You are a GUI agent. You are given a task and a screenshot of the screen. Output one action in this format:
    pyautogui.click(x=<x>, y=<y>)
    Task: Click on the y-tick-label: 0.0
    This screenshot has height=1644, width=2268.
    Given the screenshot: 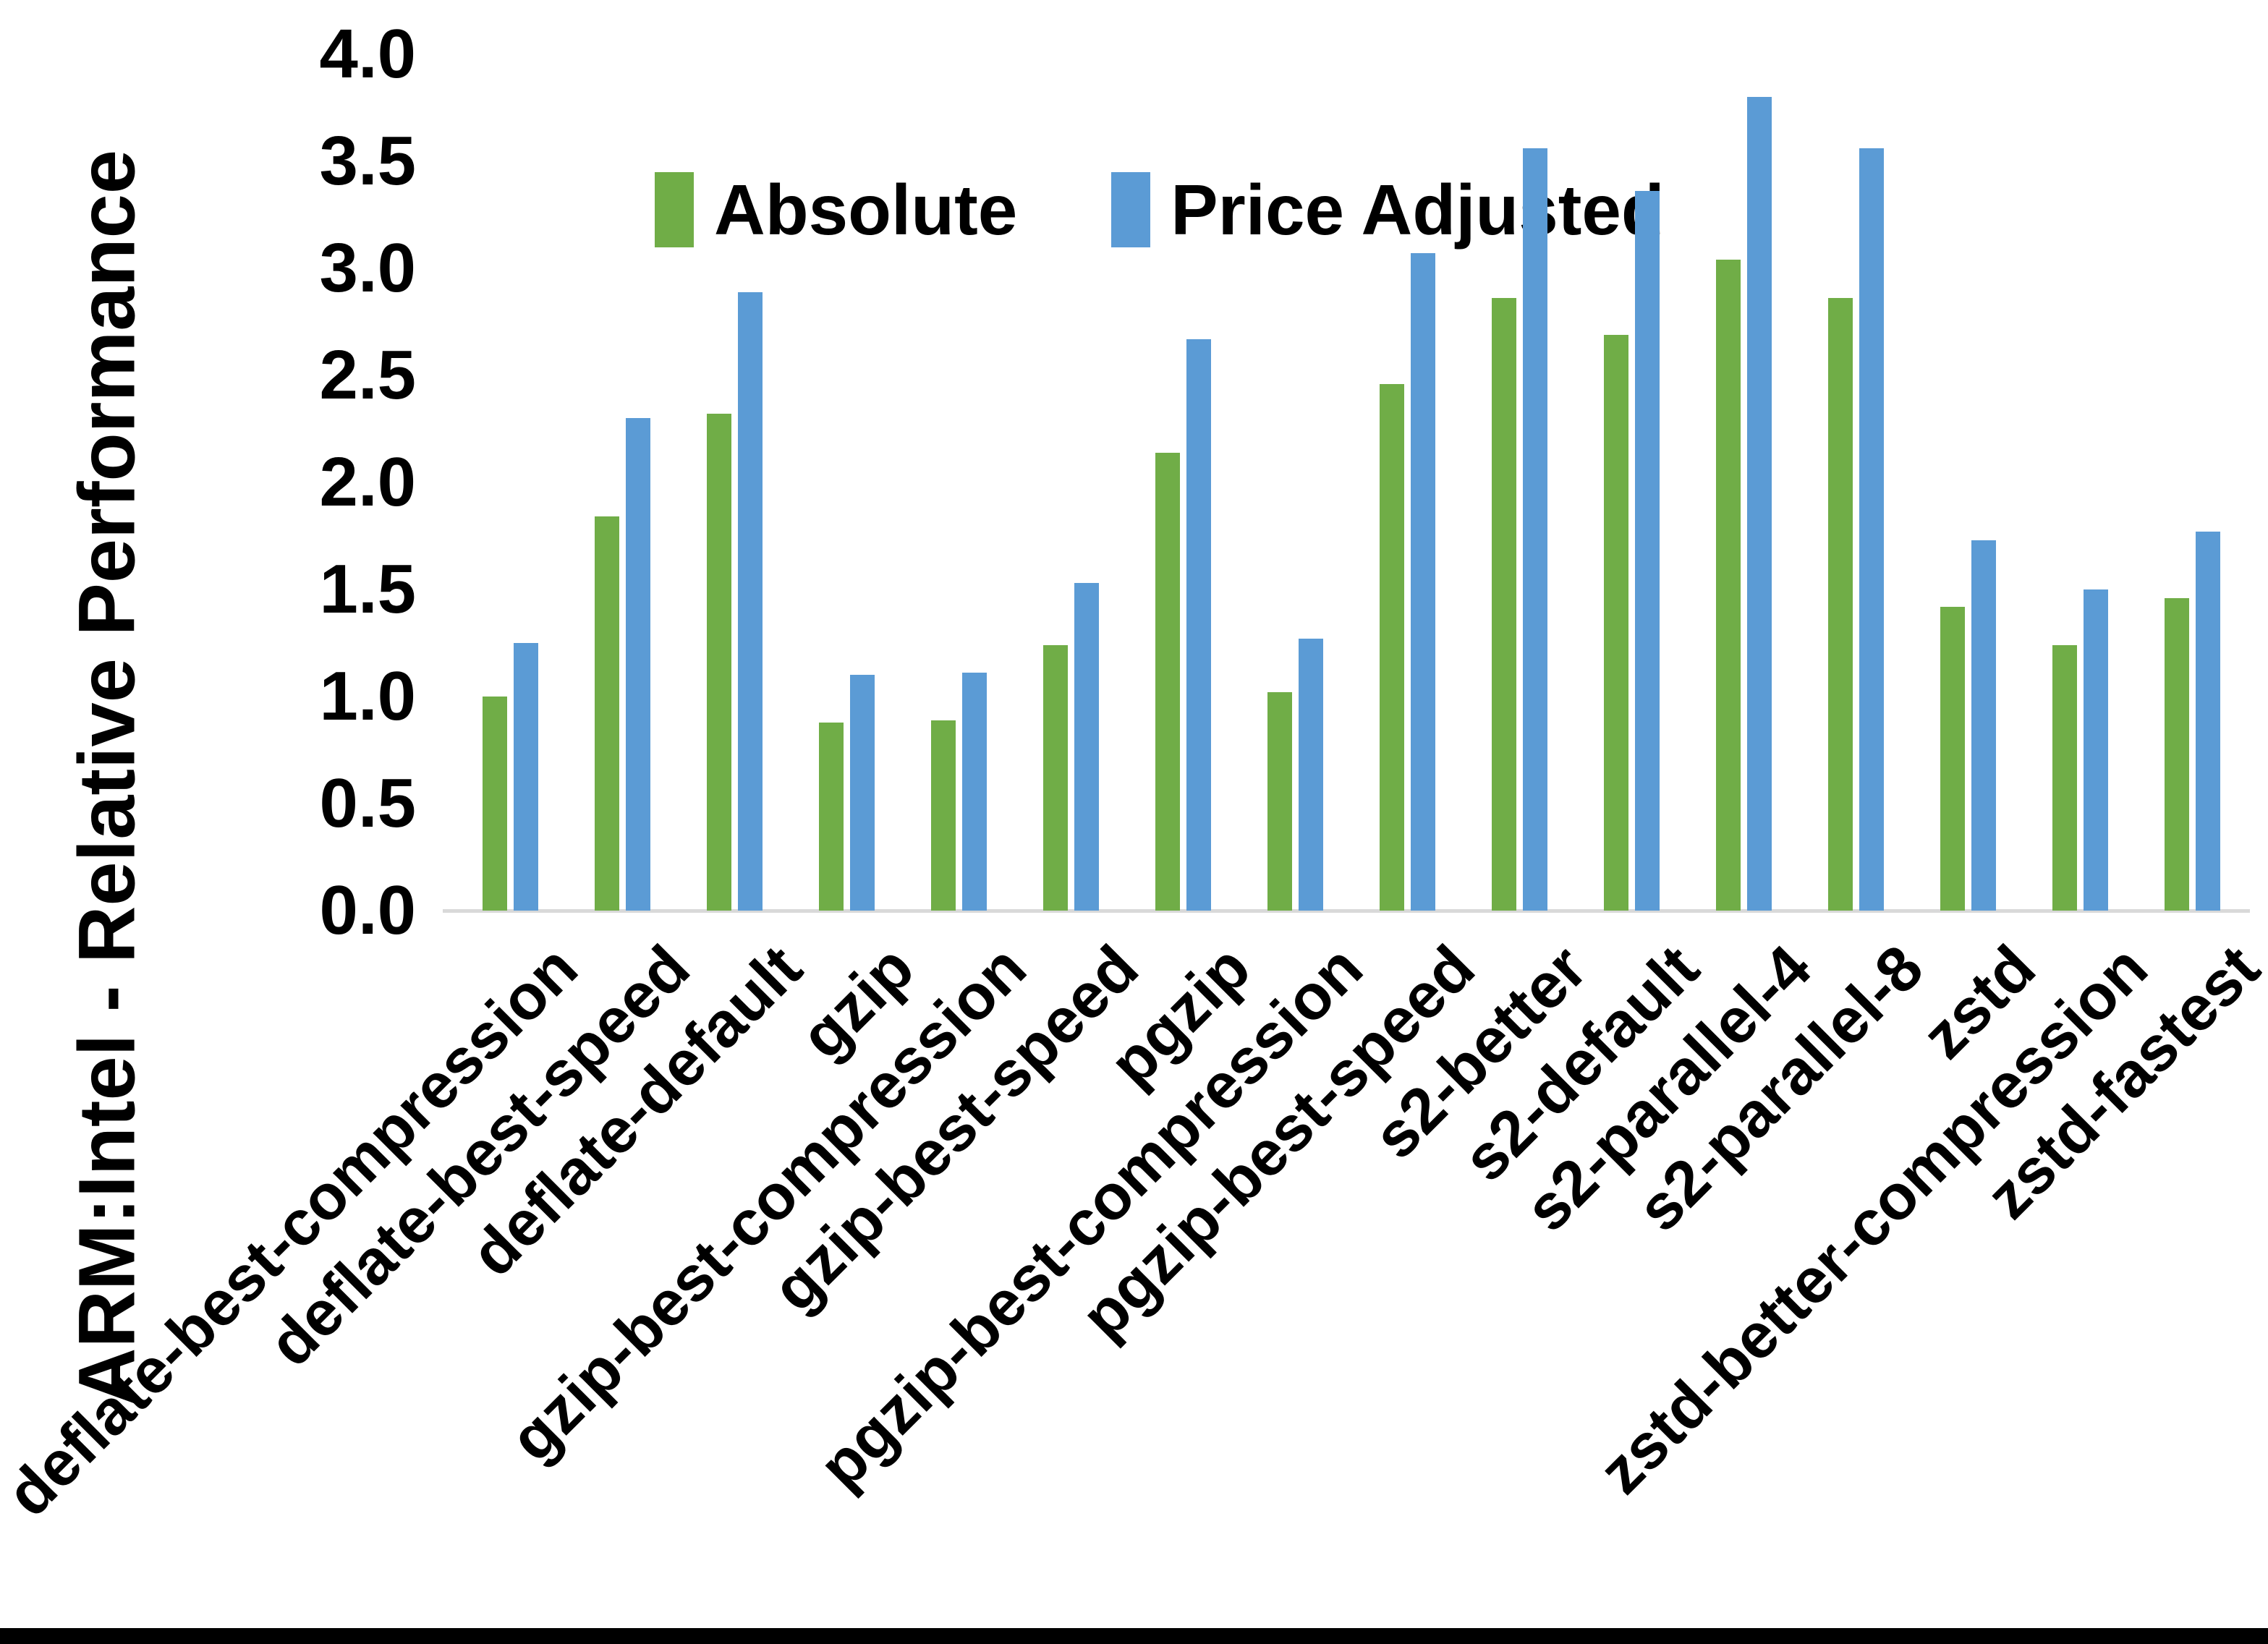 What is the action you would take?
    pyautogui.click(x=367, y=910)
    